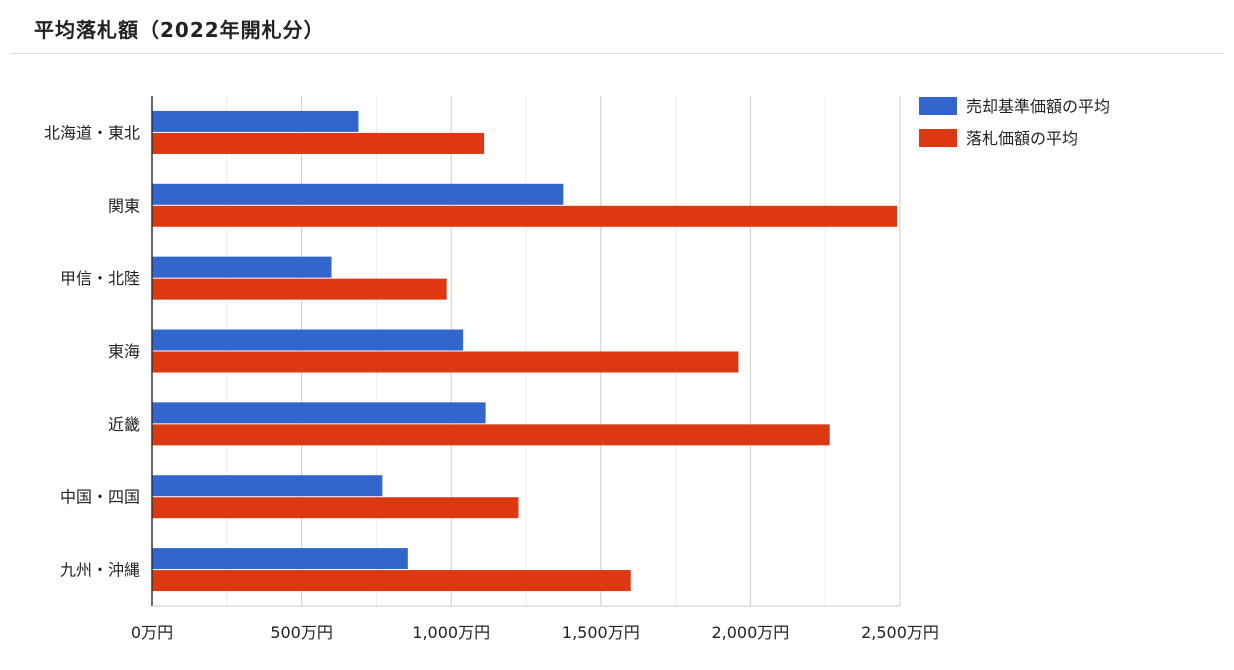 The width and height of the screenshot is (1234, 670). I want to click on chart-header: 平均落札額（2022年開札分）, so click(617, 30).